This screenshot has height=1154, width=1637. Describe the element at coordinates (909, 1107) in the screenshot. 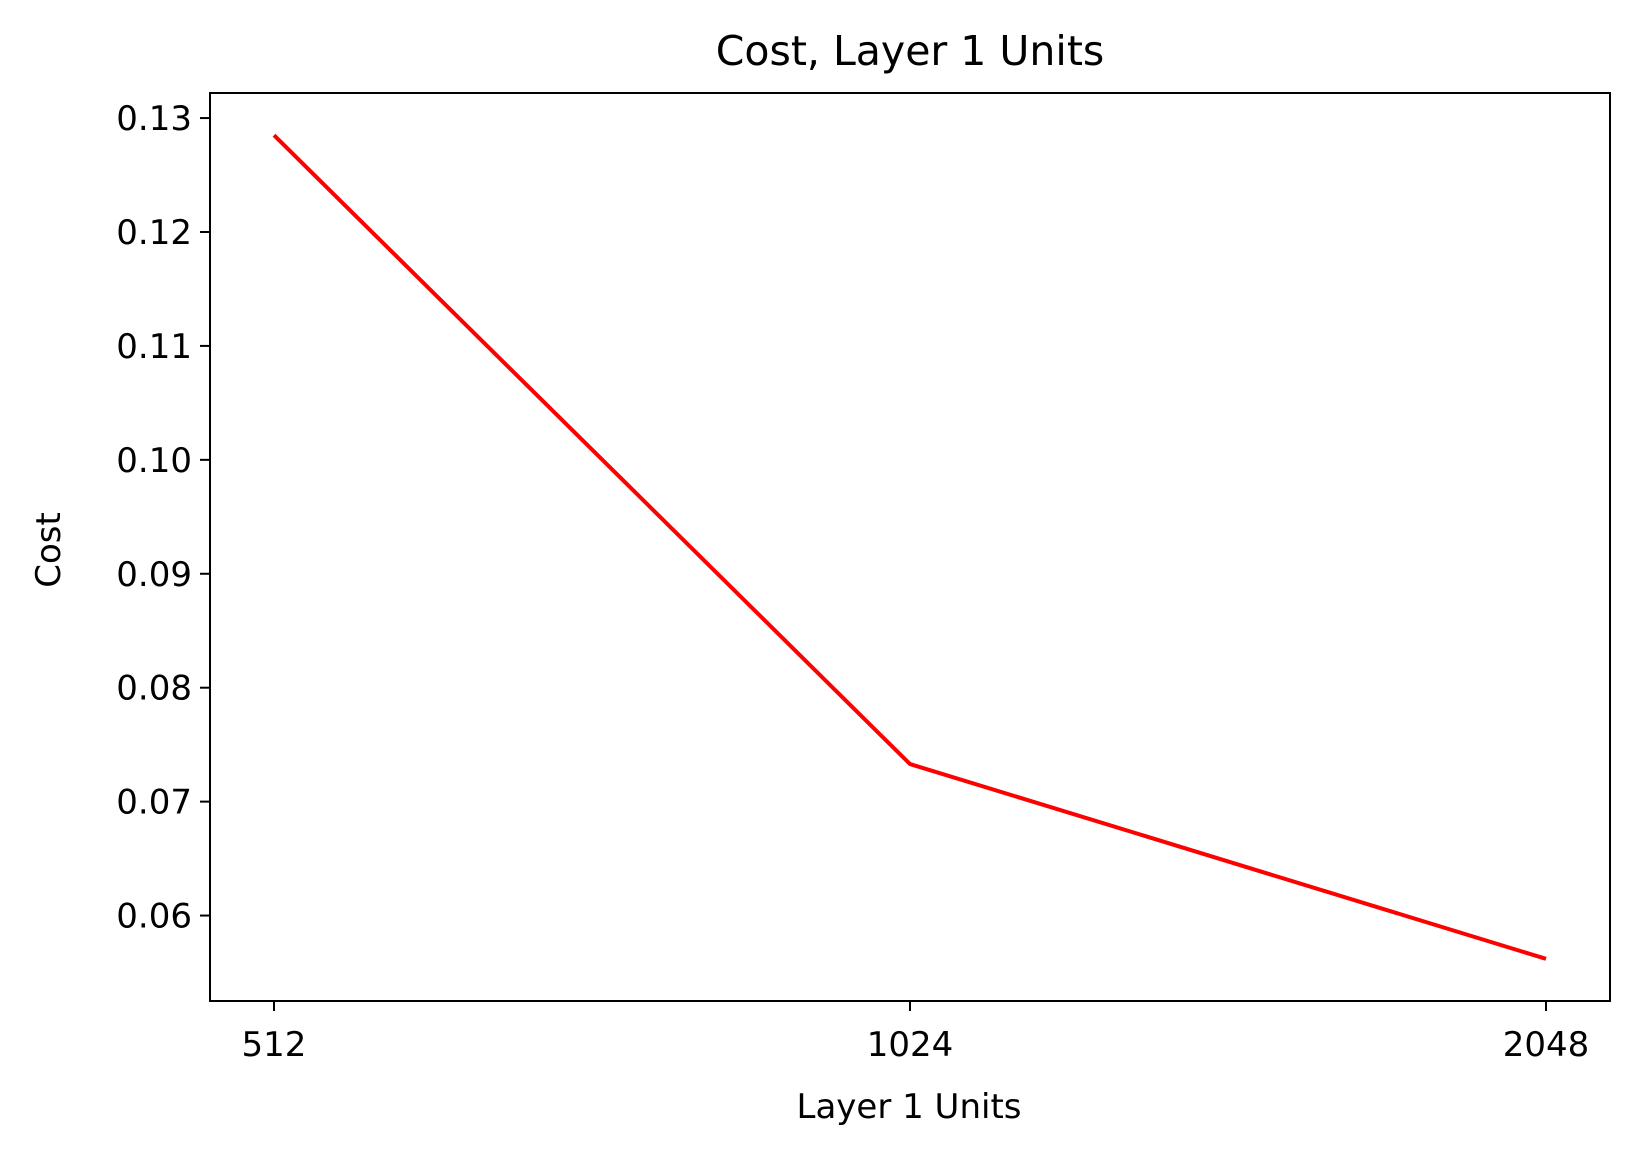

I see `x-axis-label: Layer 1 Units` at that location.